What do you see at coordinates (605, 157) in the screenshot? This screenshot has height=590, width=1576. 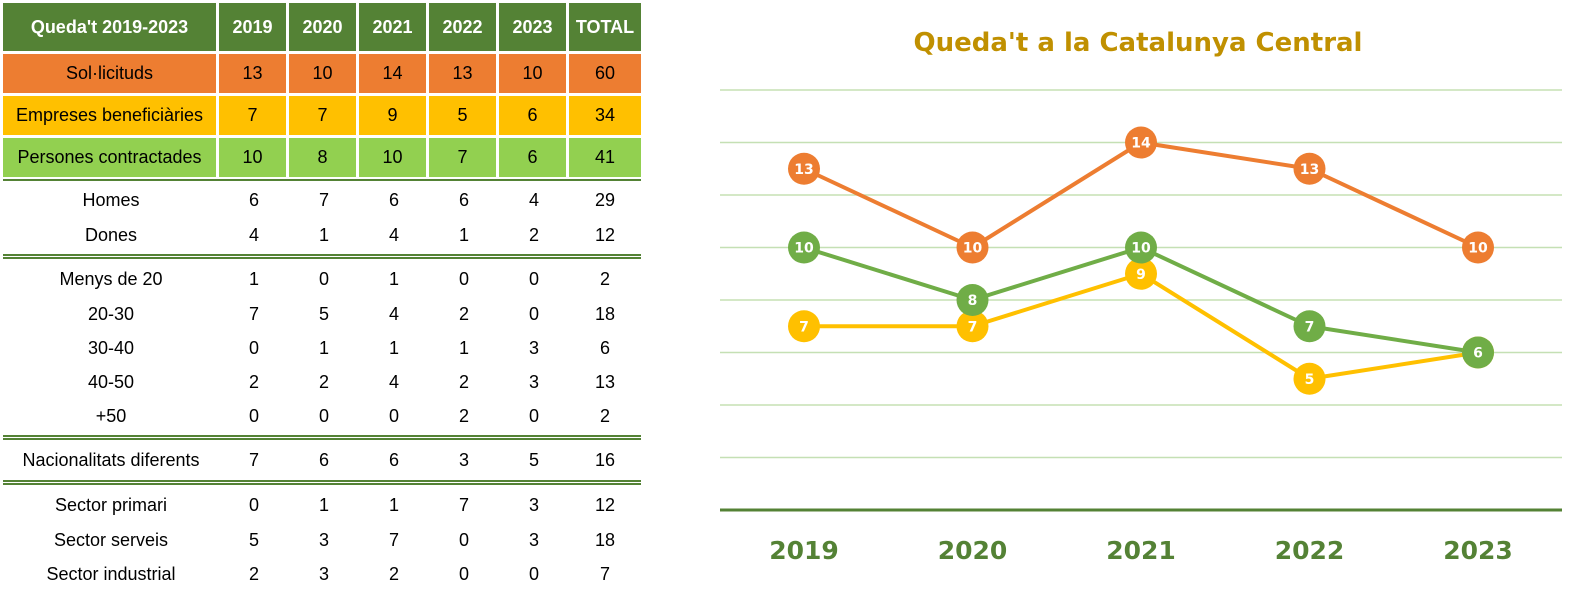 I see `table-cell: 41` at bounding box center [605, 157].